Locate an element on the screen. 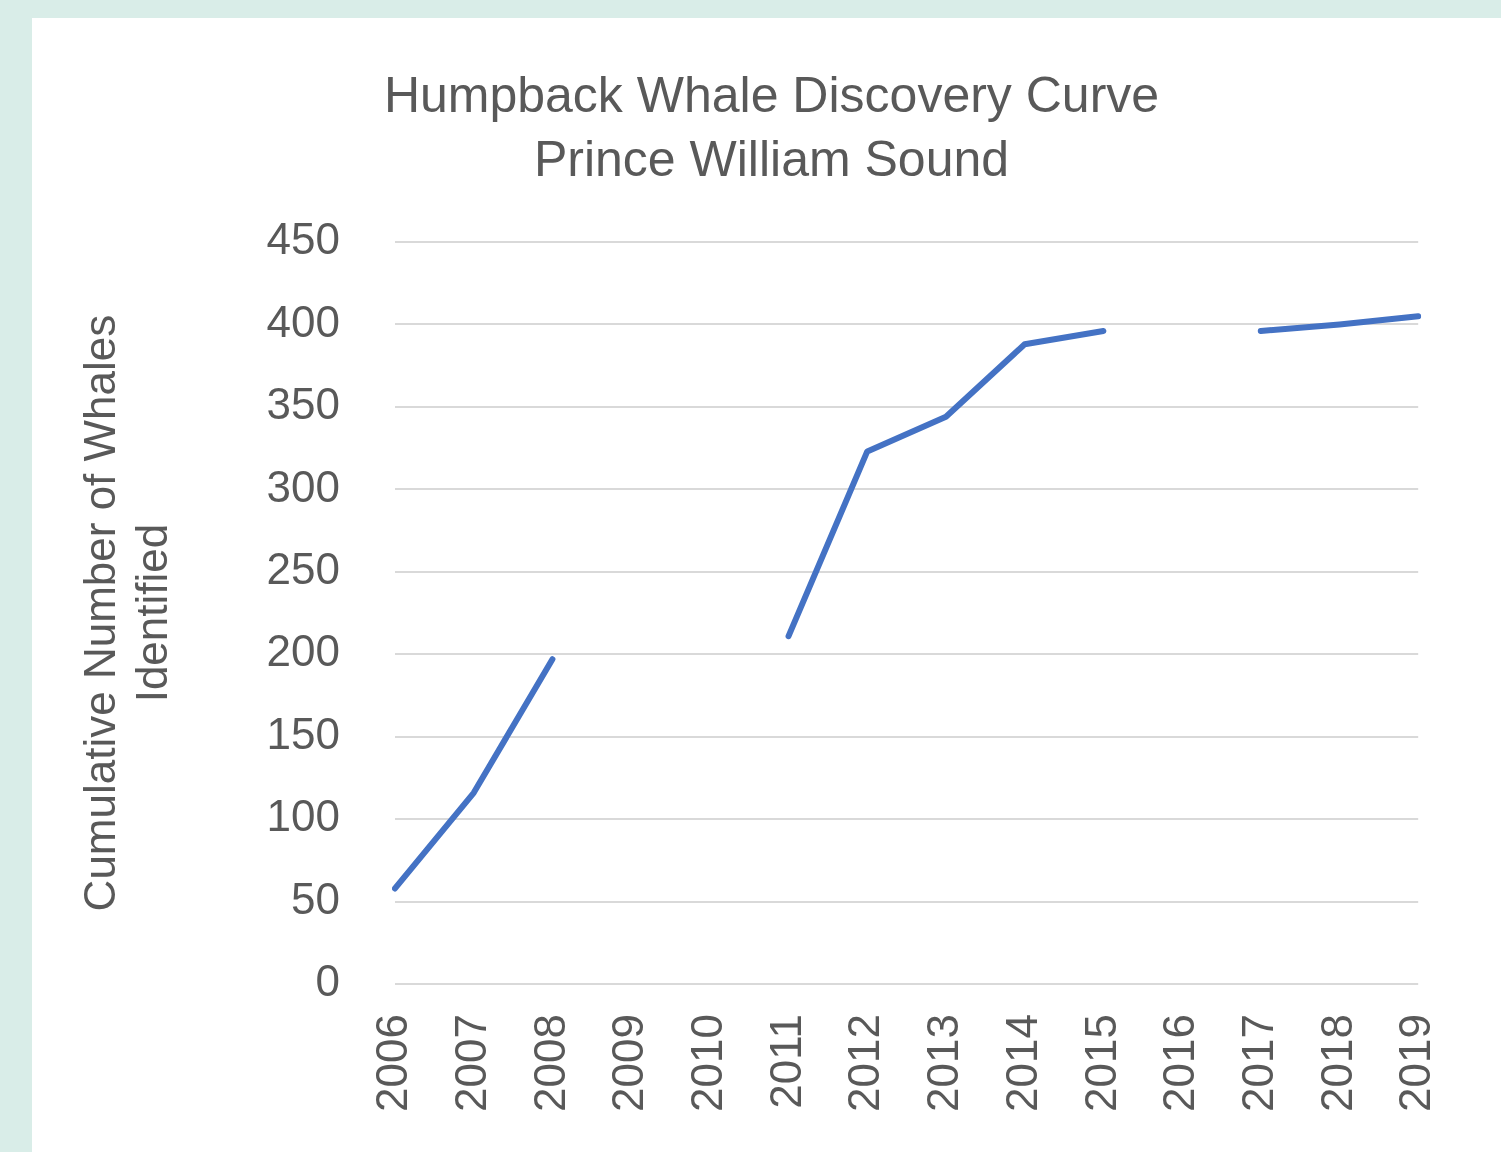 This screenshot has height=1152, width=1501. x-tick-label: 2015 is located at coordinates (1100, 1063).